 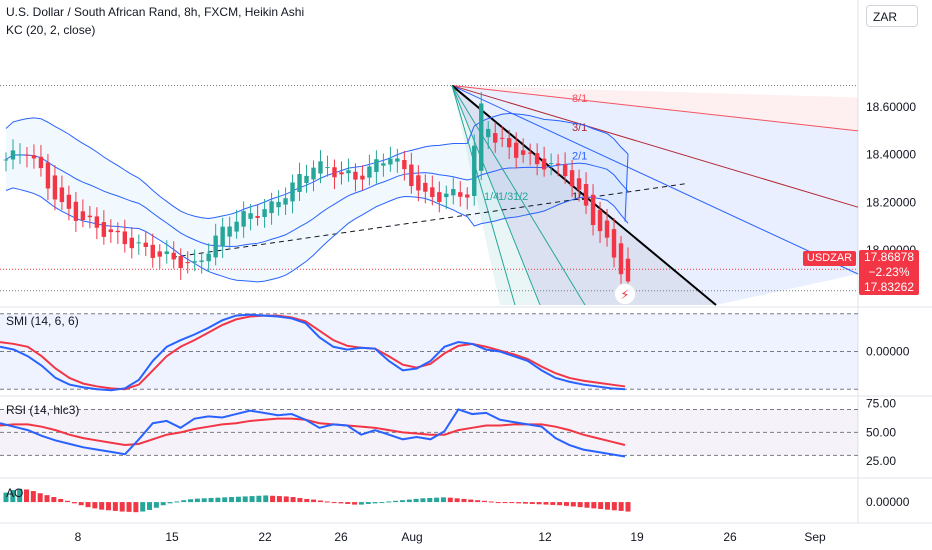 What do you see at coordinates (889, 257) in the screenshot?
I see `last-price: 17.86878` at bounding box center [889, 257].